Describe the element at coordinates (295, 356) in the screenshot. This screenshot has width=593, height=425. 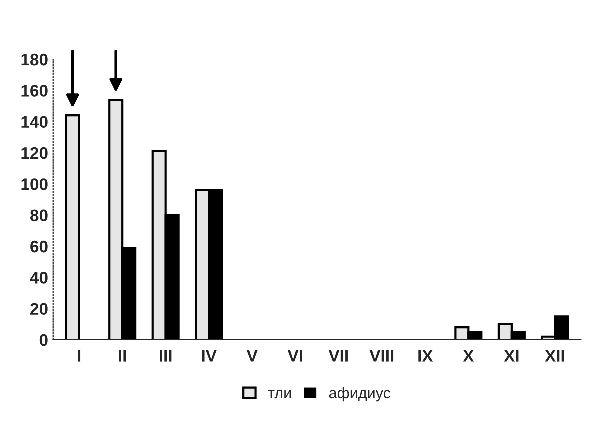
I see `x-tick-label: VI` at that location.